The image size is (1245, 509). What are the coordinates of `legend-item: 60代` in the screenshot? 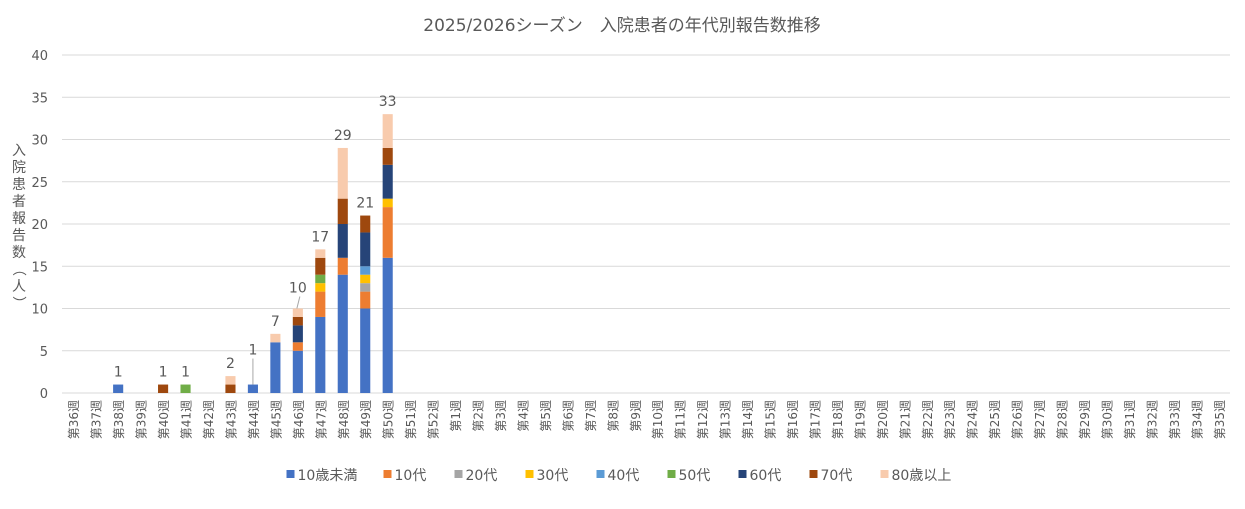 It's located at (759, 476).